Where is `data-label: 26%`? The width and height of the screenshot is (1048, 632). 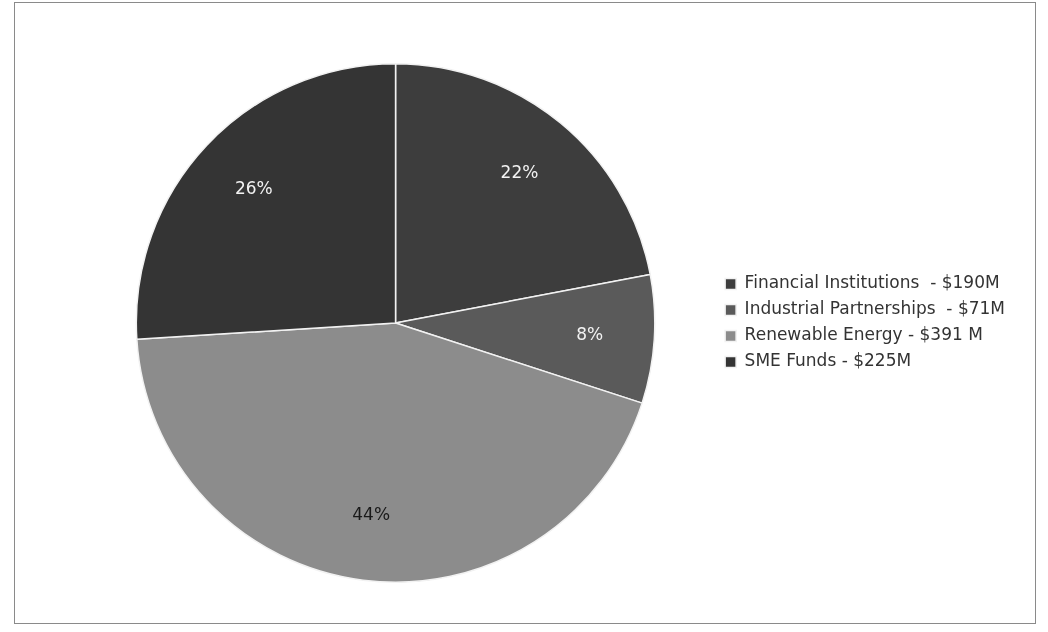 data-label: 26% is located at coordinates (253, 188).